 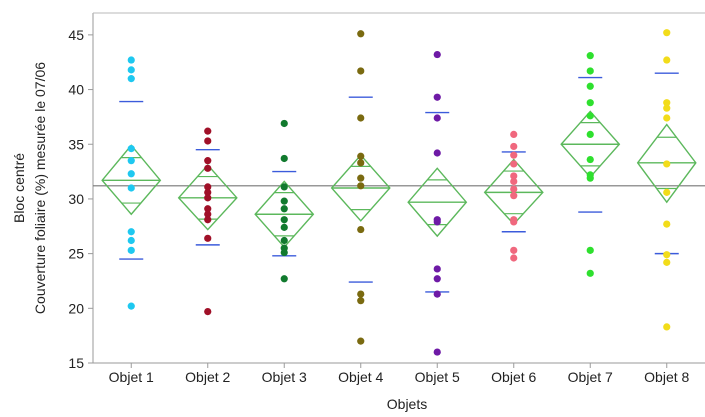 I want to click on y-tick-label: 30, so click(x=76, y=199).